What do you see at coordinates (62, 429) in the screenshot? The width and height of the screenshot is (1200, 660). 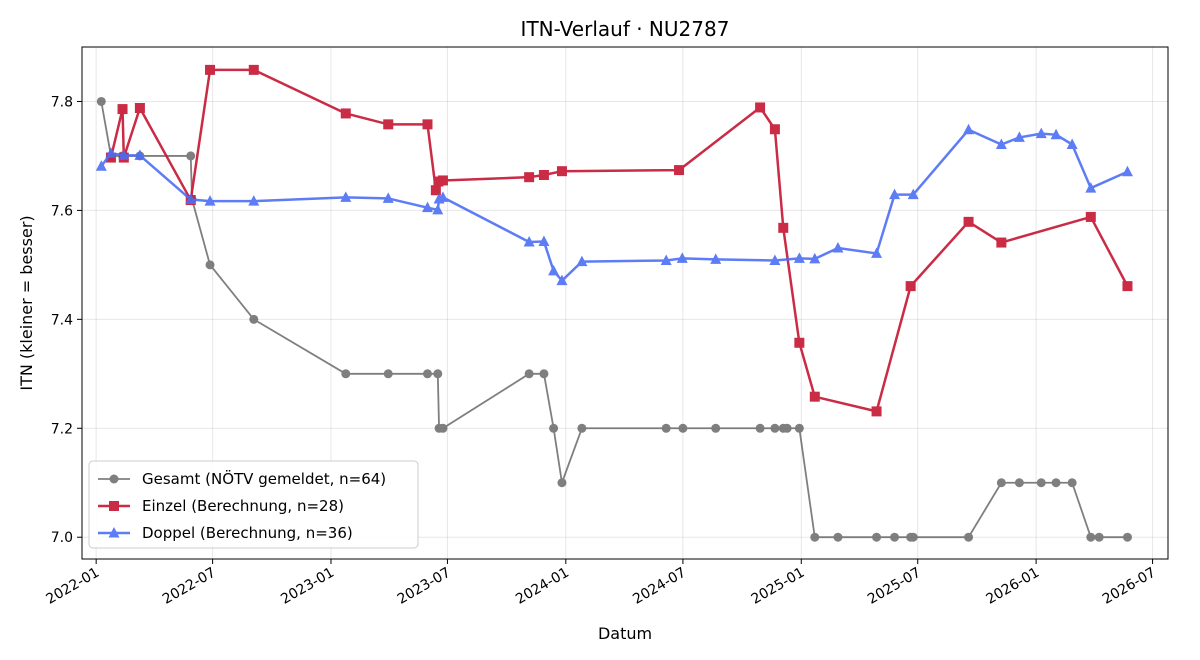 I see `y-tick-label: 7.2` at bounding box center [62, 429].